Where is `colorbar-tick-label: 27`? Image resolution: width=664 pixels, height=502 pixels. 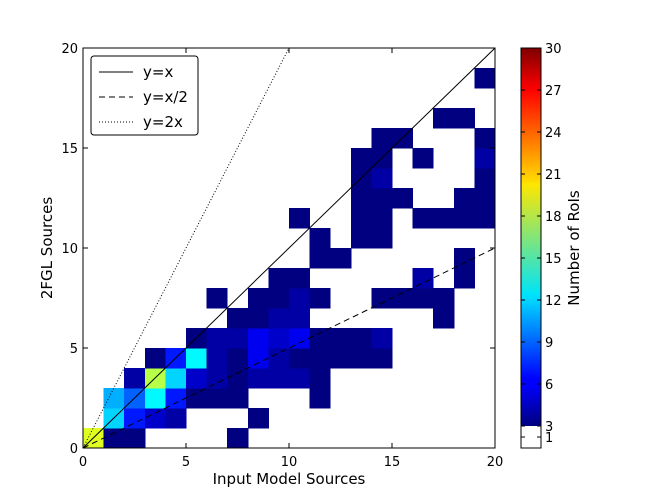
colorbar-tick-label: 27 is located at coordinates (553, 91).